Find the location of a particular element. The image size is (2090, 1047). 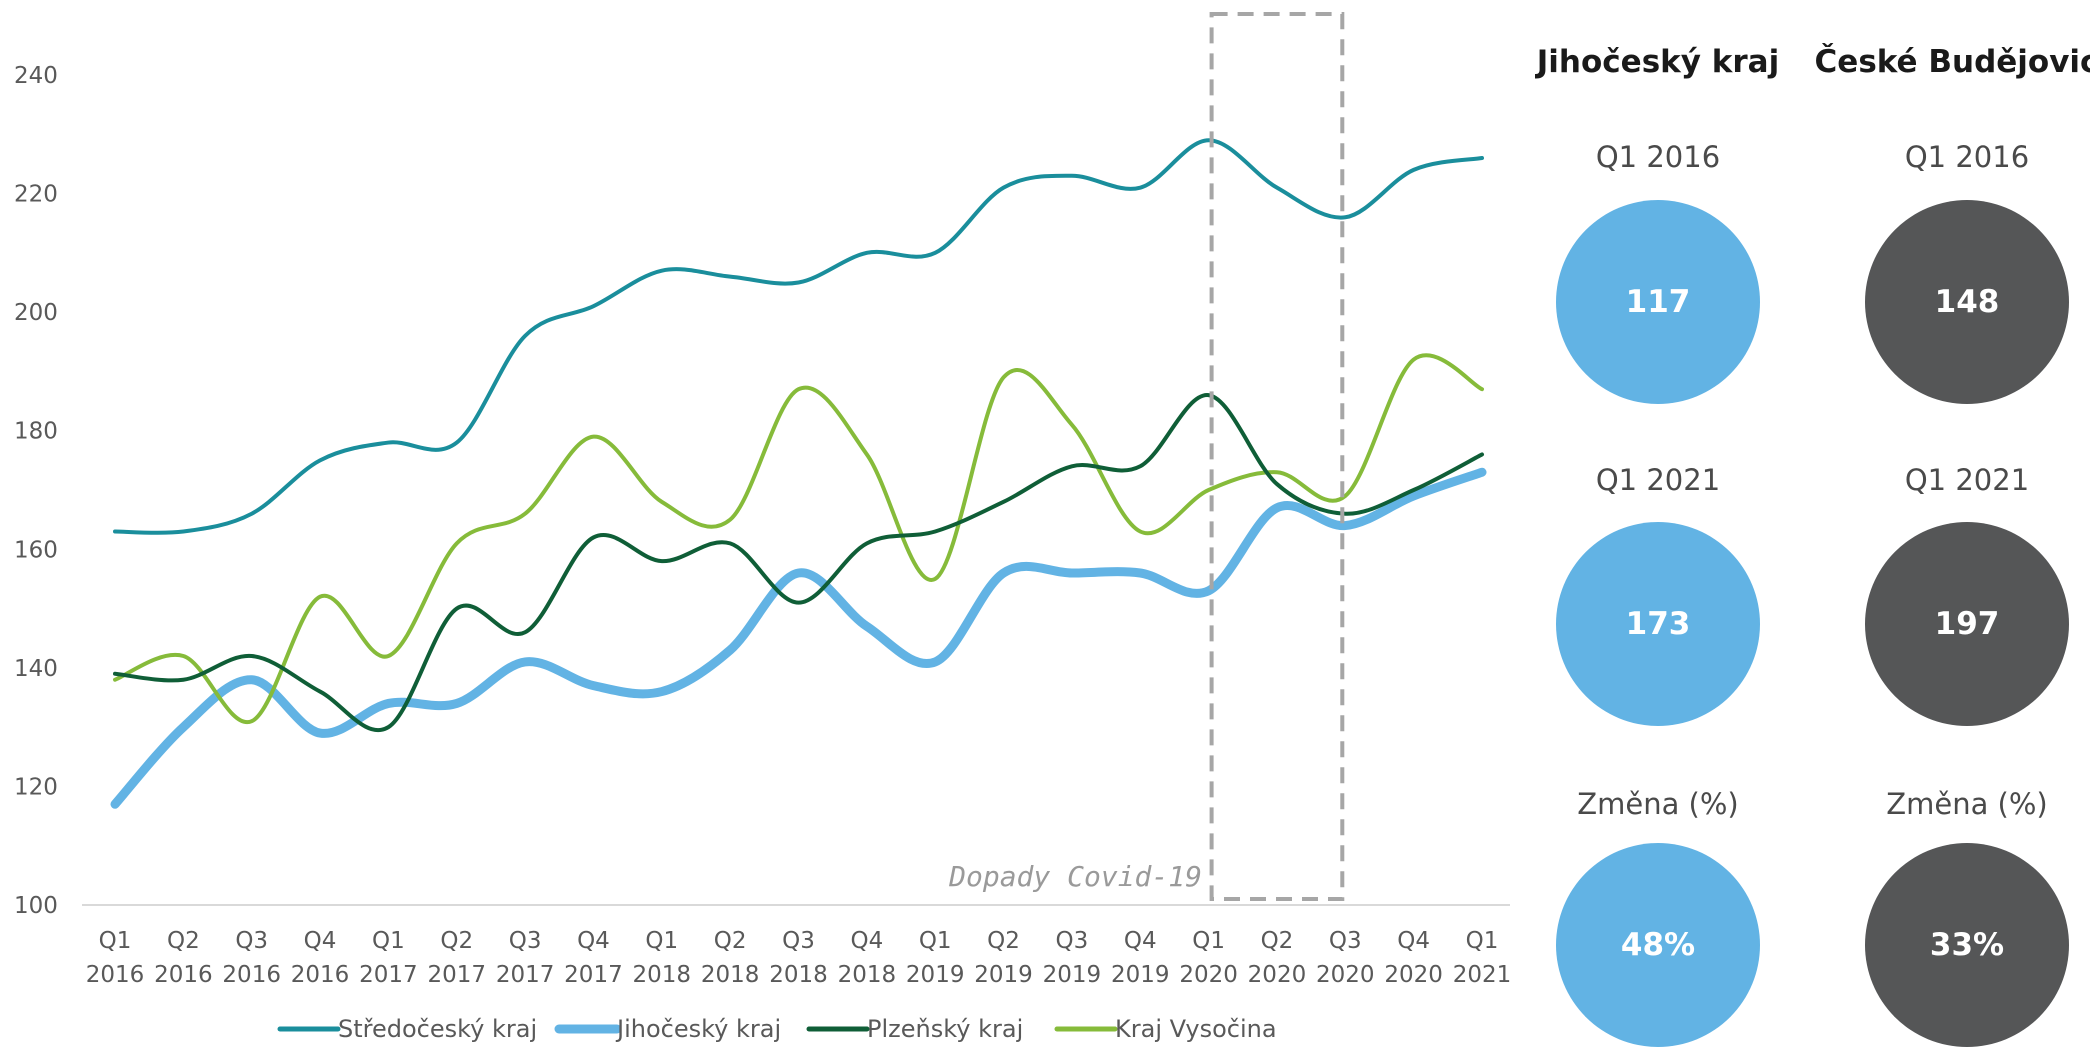

x-tick-label: Q2 2019 is located at coordinates (1003, 958).